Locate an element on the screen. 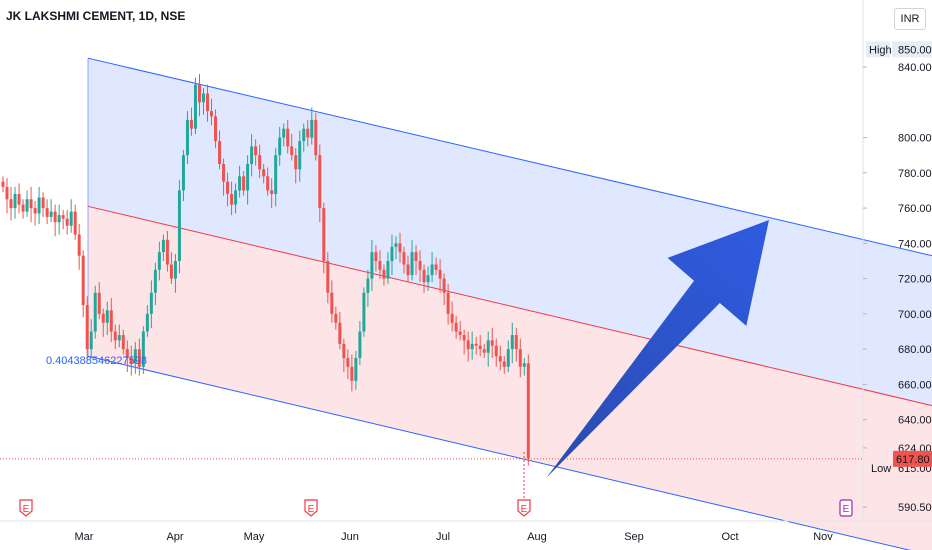 The image size is (932, 550). time-tick-label: Aug is located at coordinates (537, 537).